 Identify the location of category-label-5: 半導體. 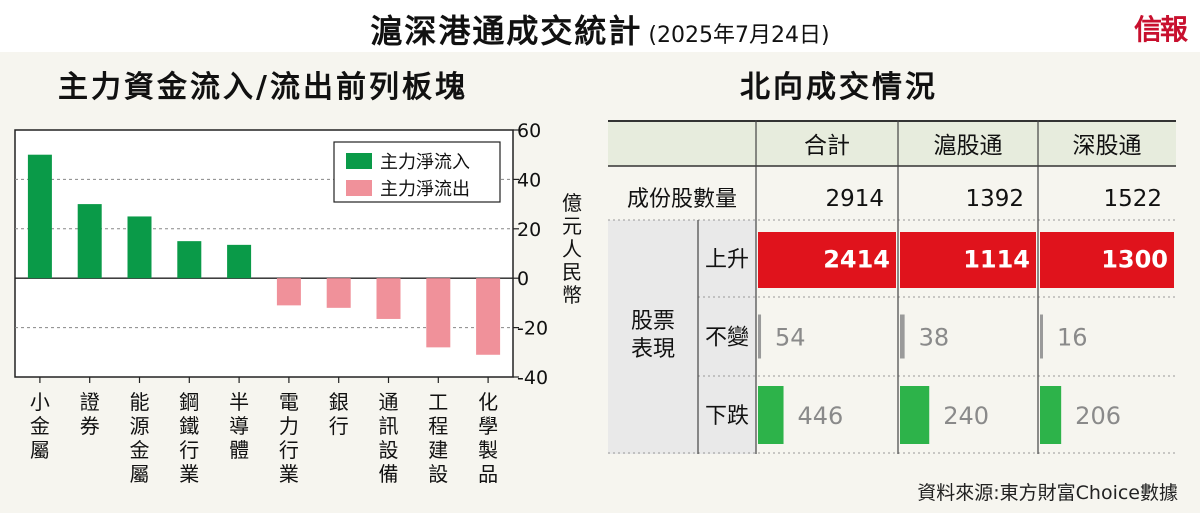
(239, 426).